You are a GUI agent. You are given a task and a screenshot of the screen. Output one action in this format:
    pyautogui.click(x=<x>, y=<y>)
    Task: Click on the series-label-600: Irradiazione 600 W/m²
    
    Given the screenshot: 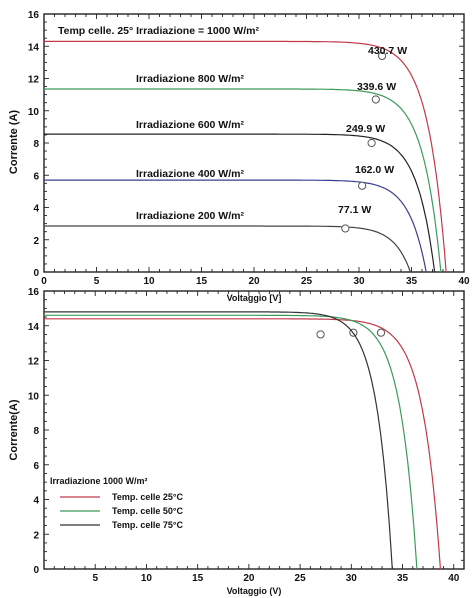 What is the action you would take?
    pyautogui.click(x=190, y=125)
    